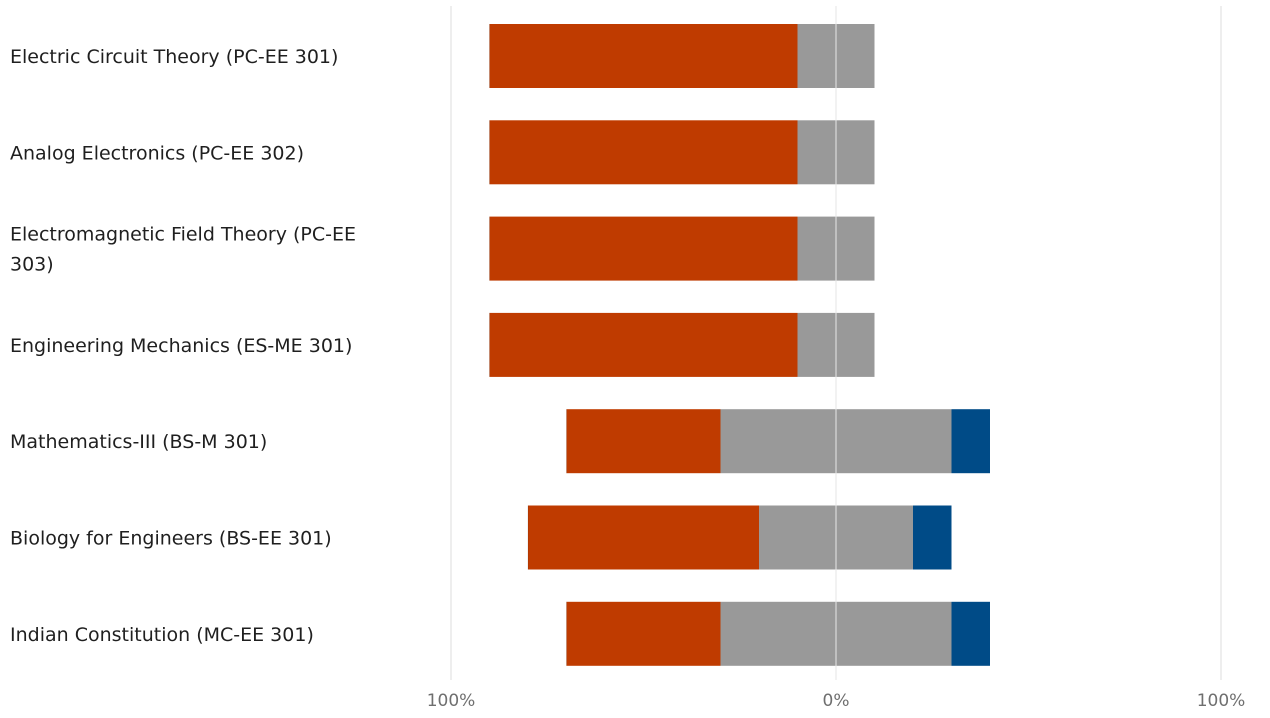  I want to click on category-label: Electric Circuit Theory (PC-EE 301), so click(174, 57).